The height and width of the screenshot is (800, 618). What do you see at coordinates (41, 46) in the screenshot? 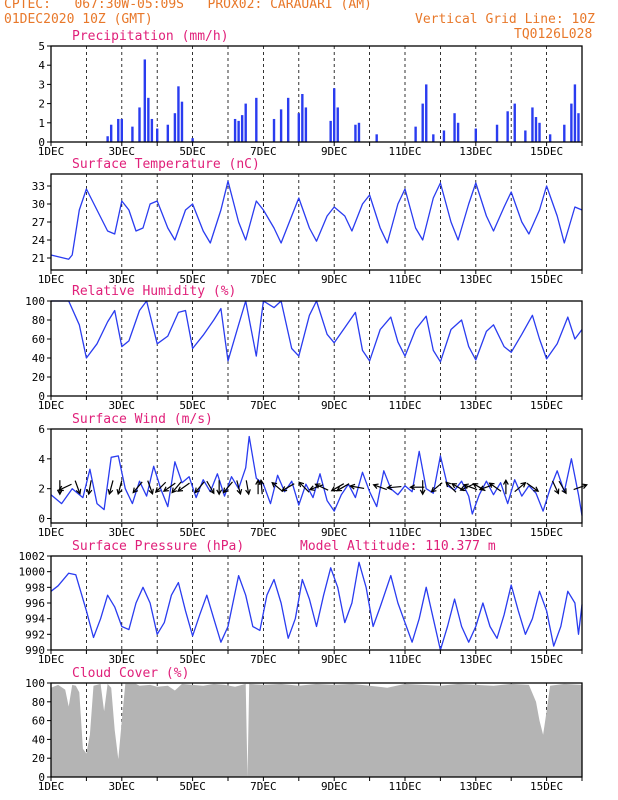
I see `y-tick-label: 5` at bounding box center [41, 46].